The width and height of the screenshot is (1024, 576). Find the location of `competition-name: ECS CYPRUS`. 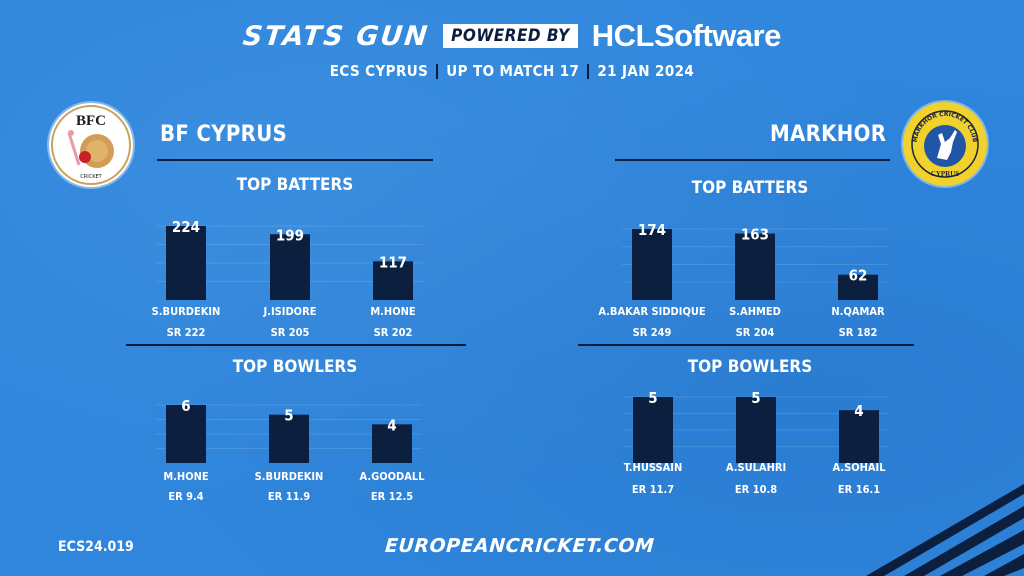

competition-name: ECS CYPRUS is located at coordinates (379, 71).